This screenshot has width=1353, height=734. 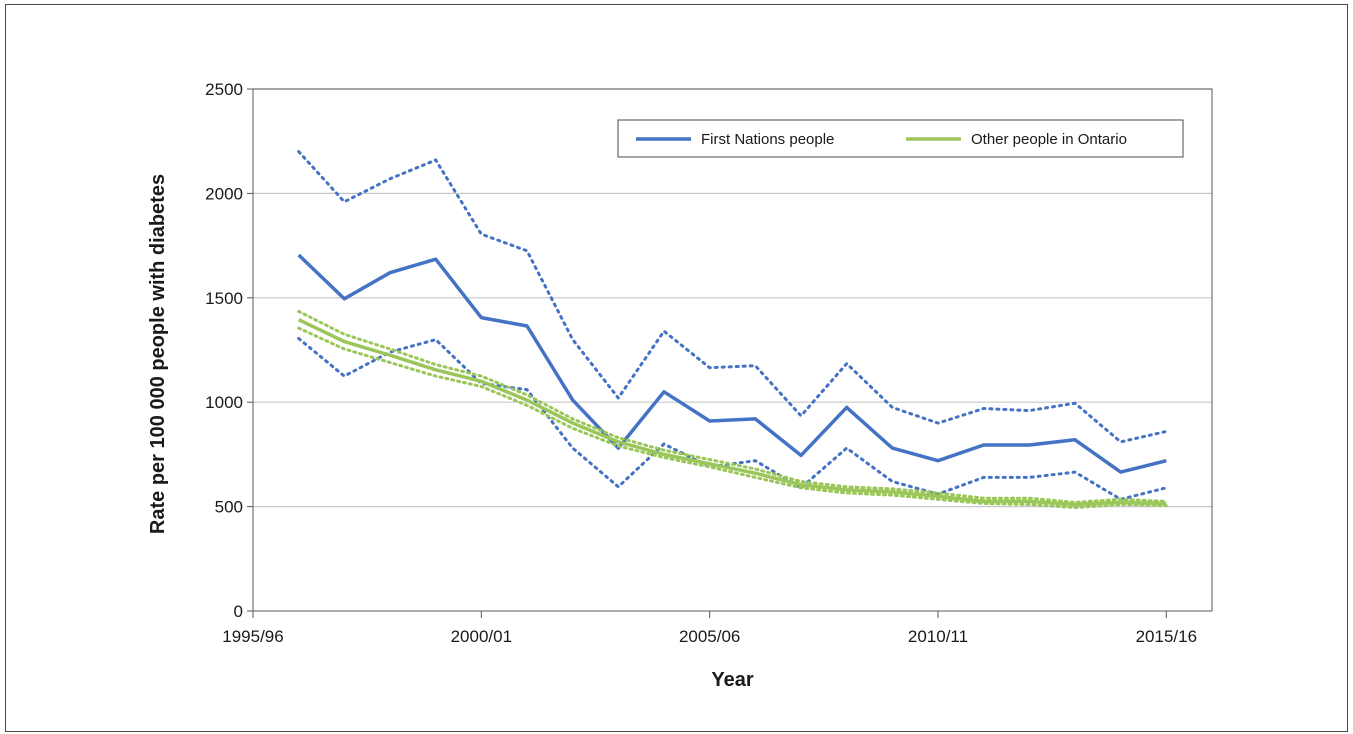 What do you see at coordinates (1049, 139) in the screenshot?
I see `legend-label-other-ontario: Other people in Ontario` at bounding box center [1049, 139].